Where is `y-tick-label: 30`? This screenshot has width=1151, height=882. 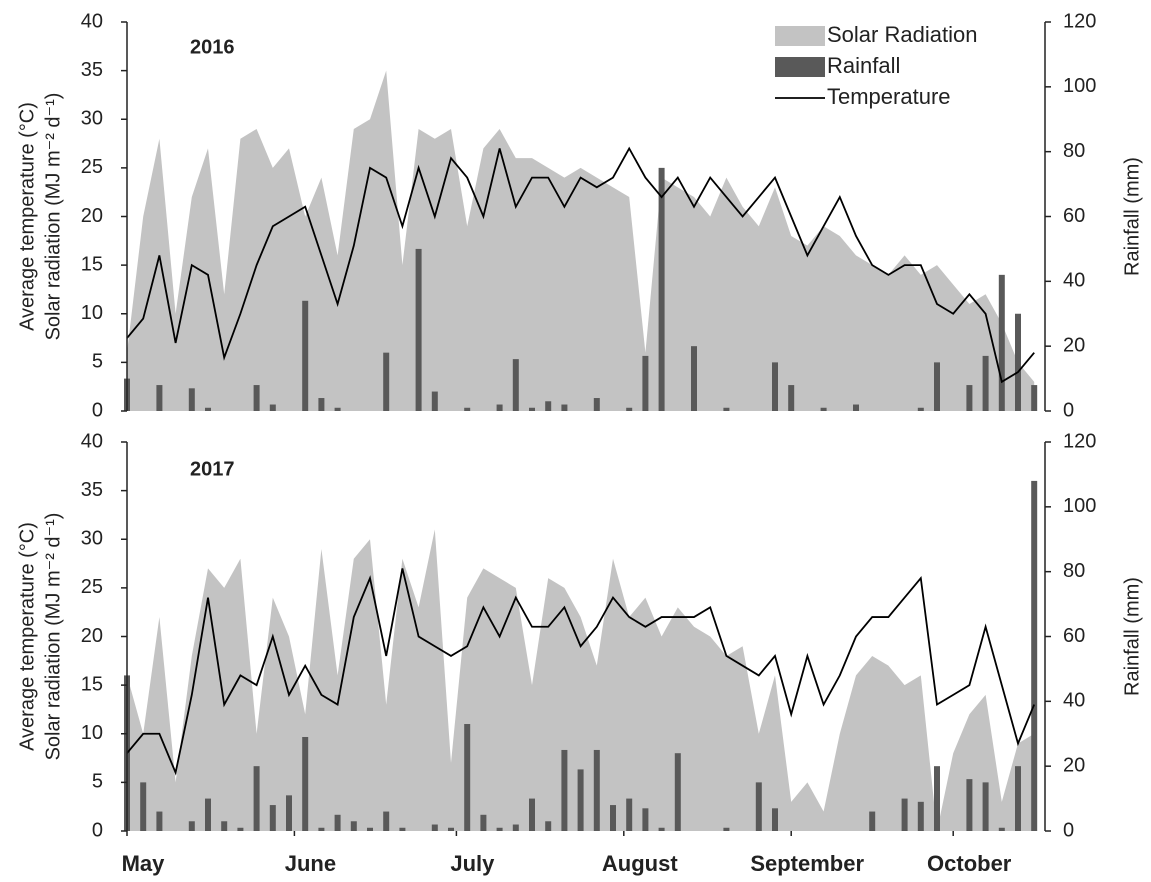 y-tick-label: 30 is located at coordinates (92, 119).